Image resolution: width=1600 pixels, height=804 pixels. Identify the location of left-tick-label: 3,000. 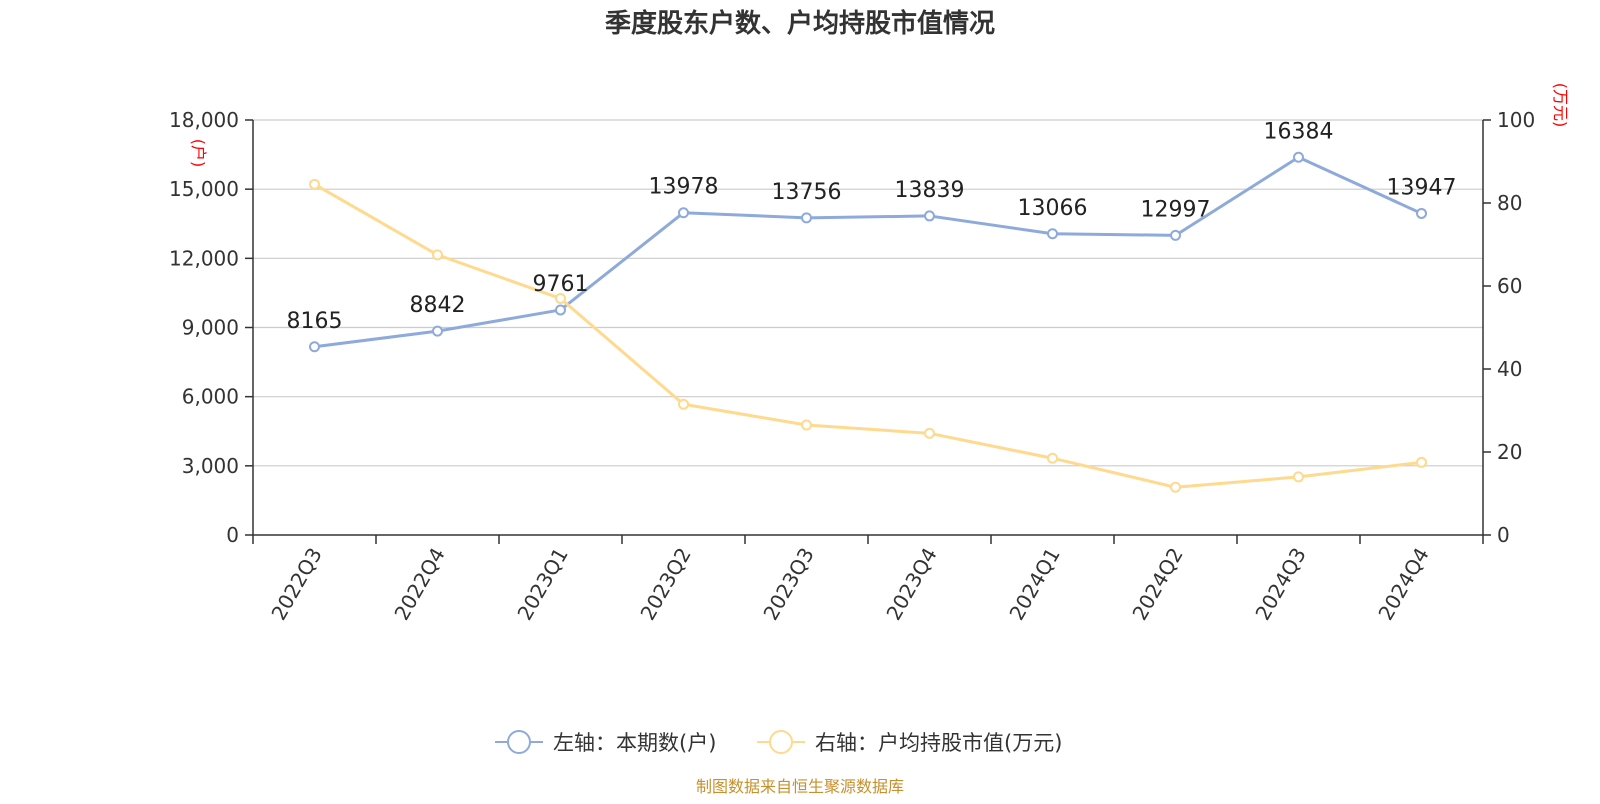
(210, 466).